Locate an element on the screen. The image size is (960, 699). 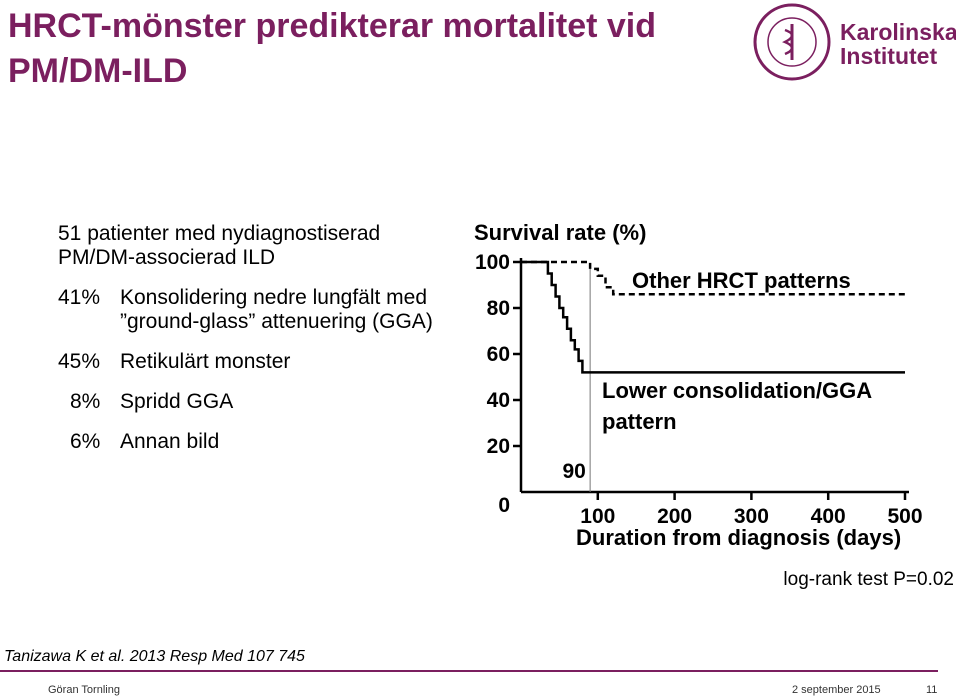
bullet-percent: 6% is located at coordinates (85, 441).